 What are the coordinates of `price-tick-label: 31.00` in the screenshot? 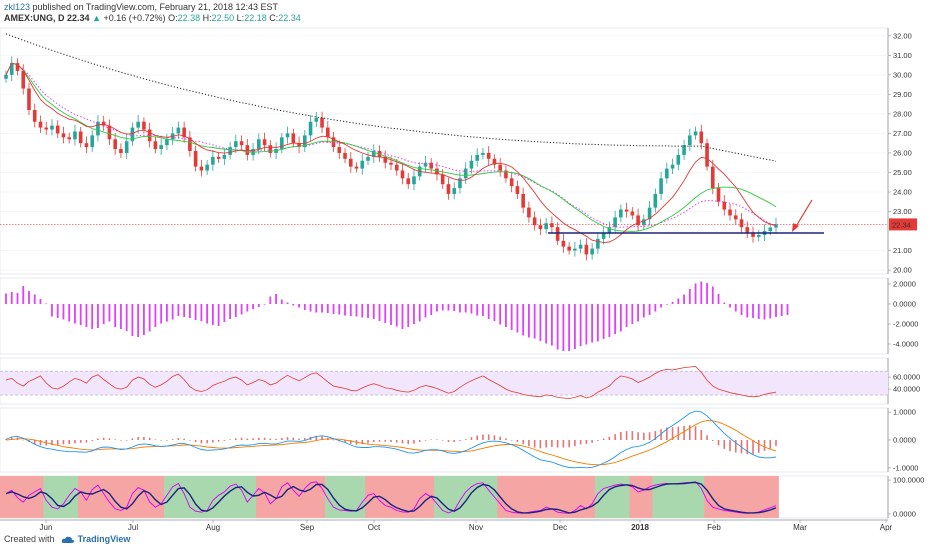 It's located at (902, 55).